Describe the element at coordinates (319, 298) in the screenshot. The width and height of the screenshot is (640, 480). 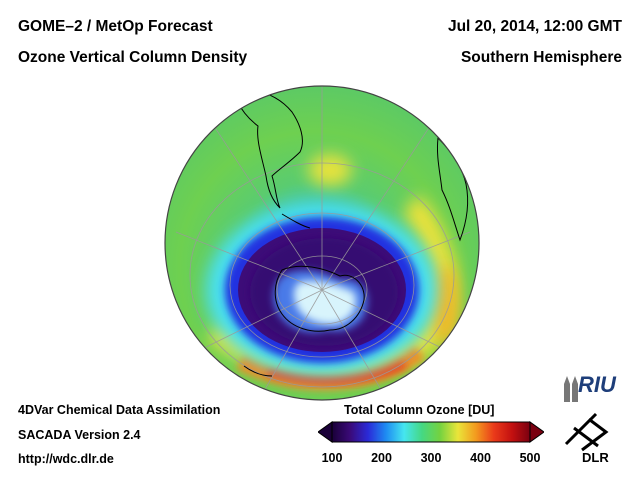
I see `antarctica-outline` at that location.